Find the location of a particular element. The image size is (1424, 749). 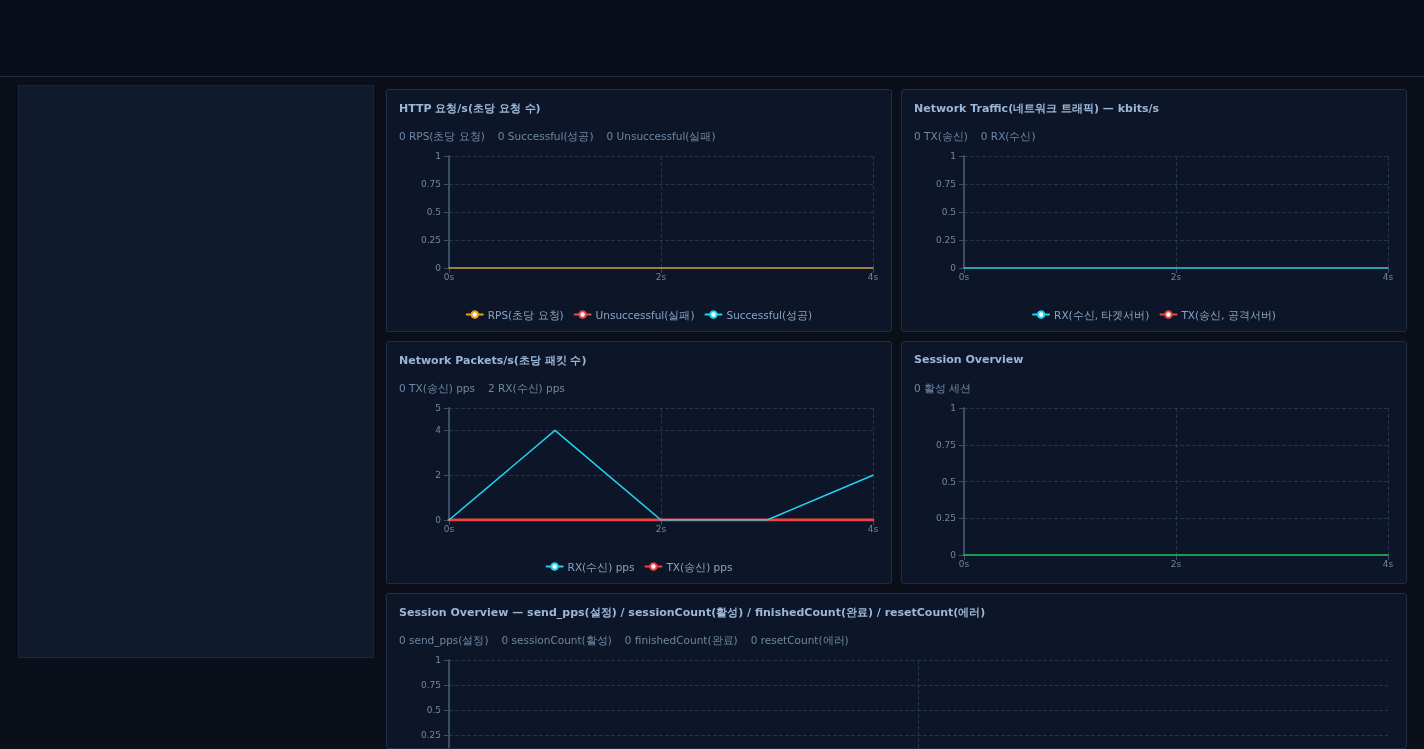

legend-label: RX(수신, 타겟서버) is located at coordinates (1102, 314).